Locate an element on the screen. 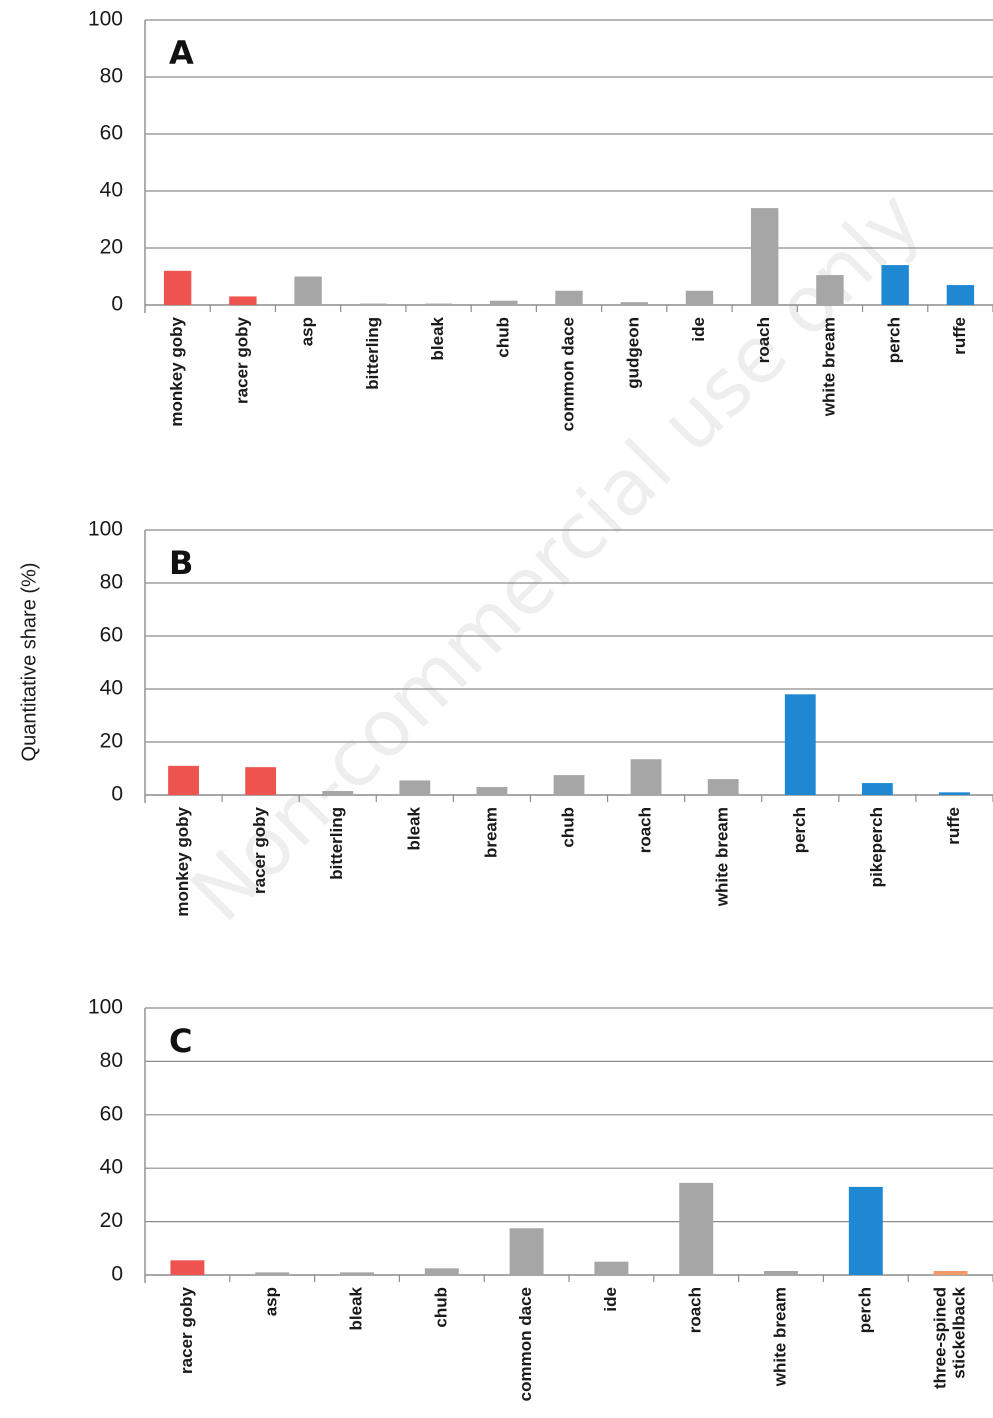  y-axis-label: Quantitative share (%) is located at coordinates (29, 662).